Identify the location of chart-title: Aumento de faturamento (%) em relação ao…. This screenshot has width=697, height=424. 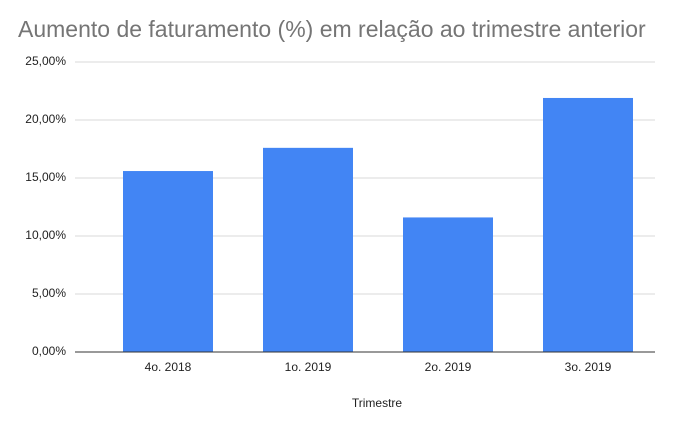
(332, 29).